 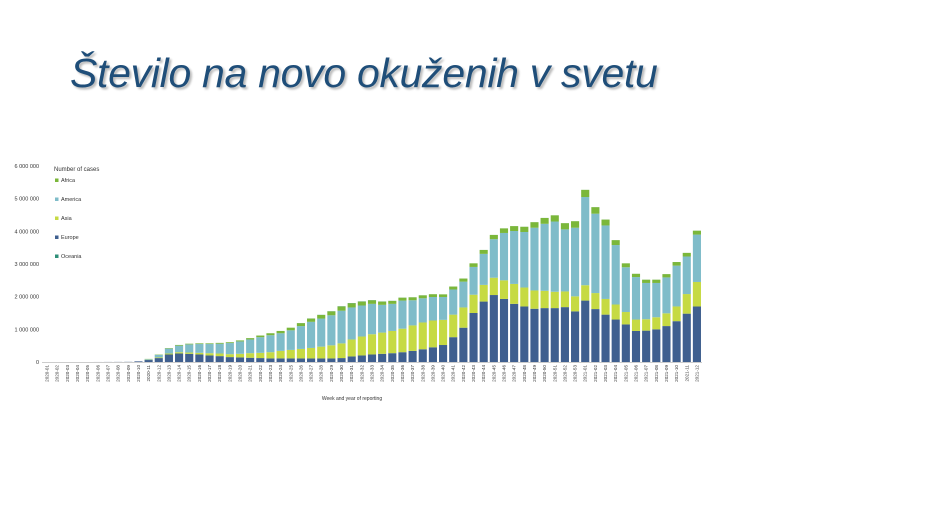 I want to click on x-tick-label: 2020-14, so click(x=179, y=373).